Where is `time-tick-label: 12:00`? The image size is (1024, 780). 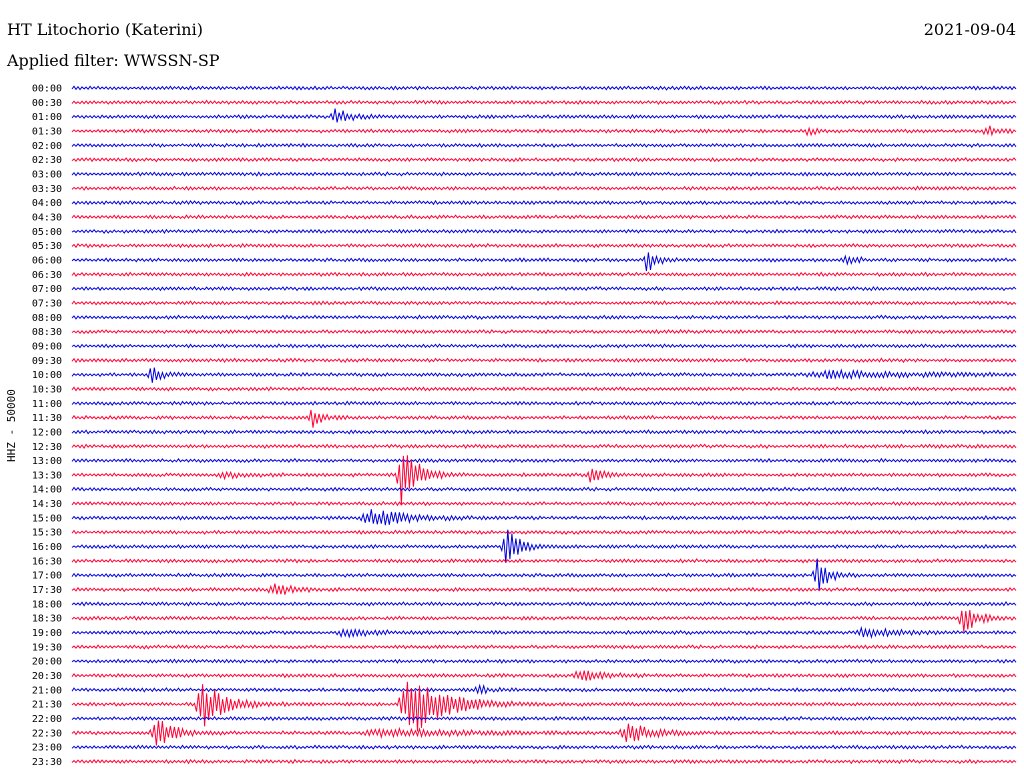 time-tick-label: 12:00 is located at coordinates (47, 432).